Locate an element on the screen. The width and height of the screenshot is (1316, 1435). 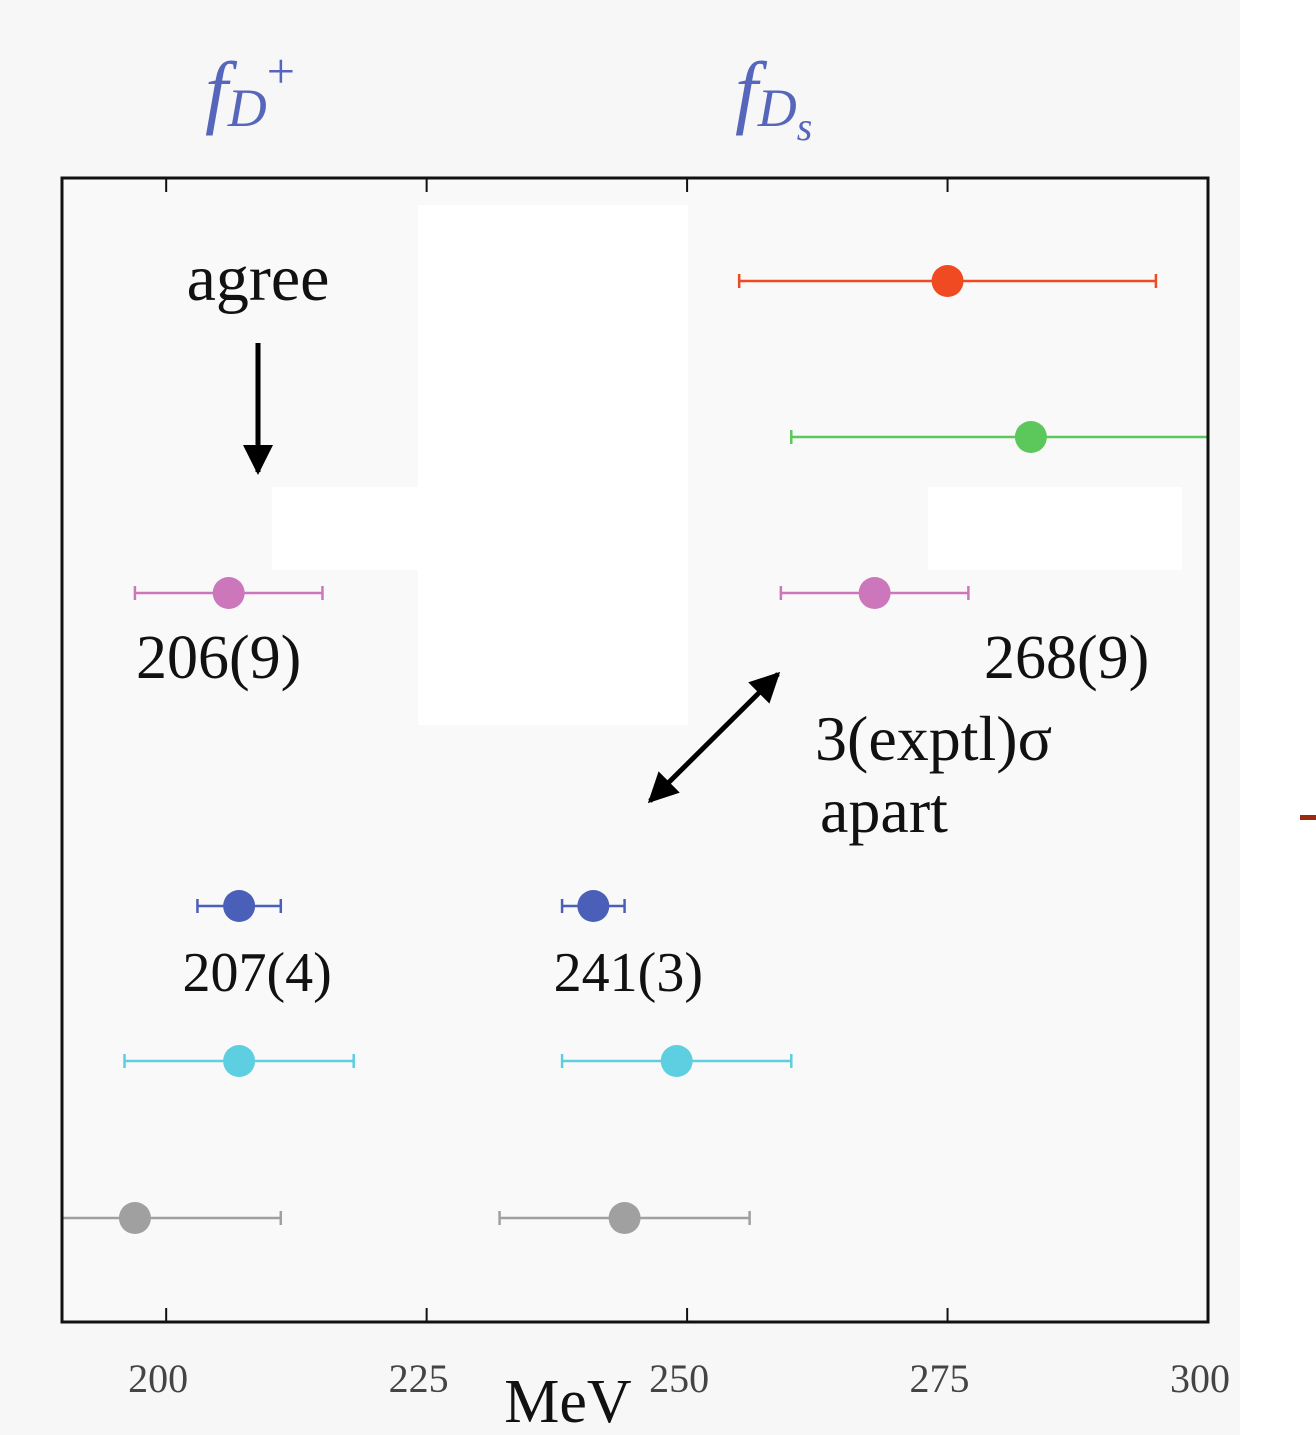
value-label: 206(9) is located at coordinates (218, 658).